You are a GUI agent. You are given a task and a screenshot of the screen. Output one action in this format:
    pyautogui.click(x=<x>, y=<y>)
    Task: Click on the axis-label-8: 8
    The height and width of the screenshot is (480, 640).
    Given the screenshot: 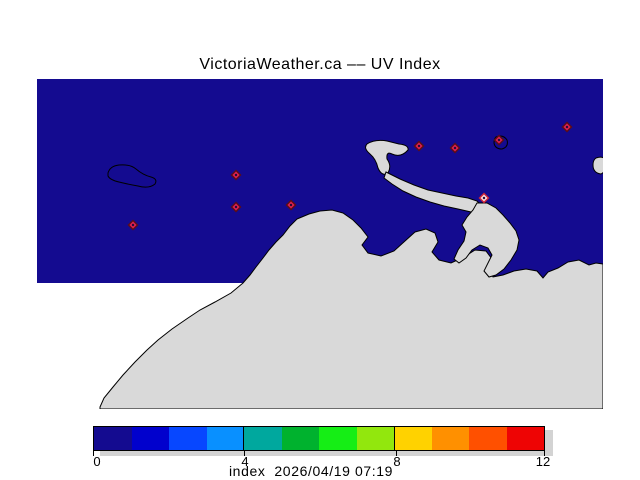 What is the action you would take?
    pyautogui.click(x=397, y=461)
    